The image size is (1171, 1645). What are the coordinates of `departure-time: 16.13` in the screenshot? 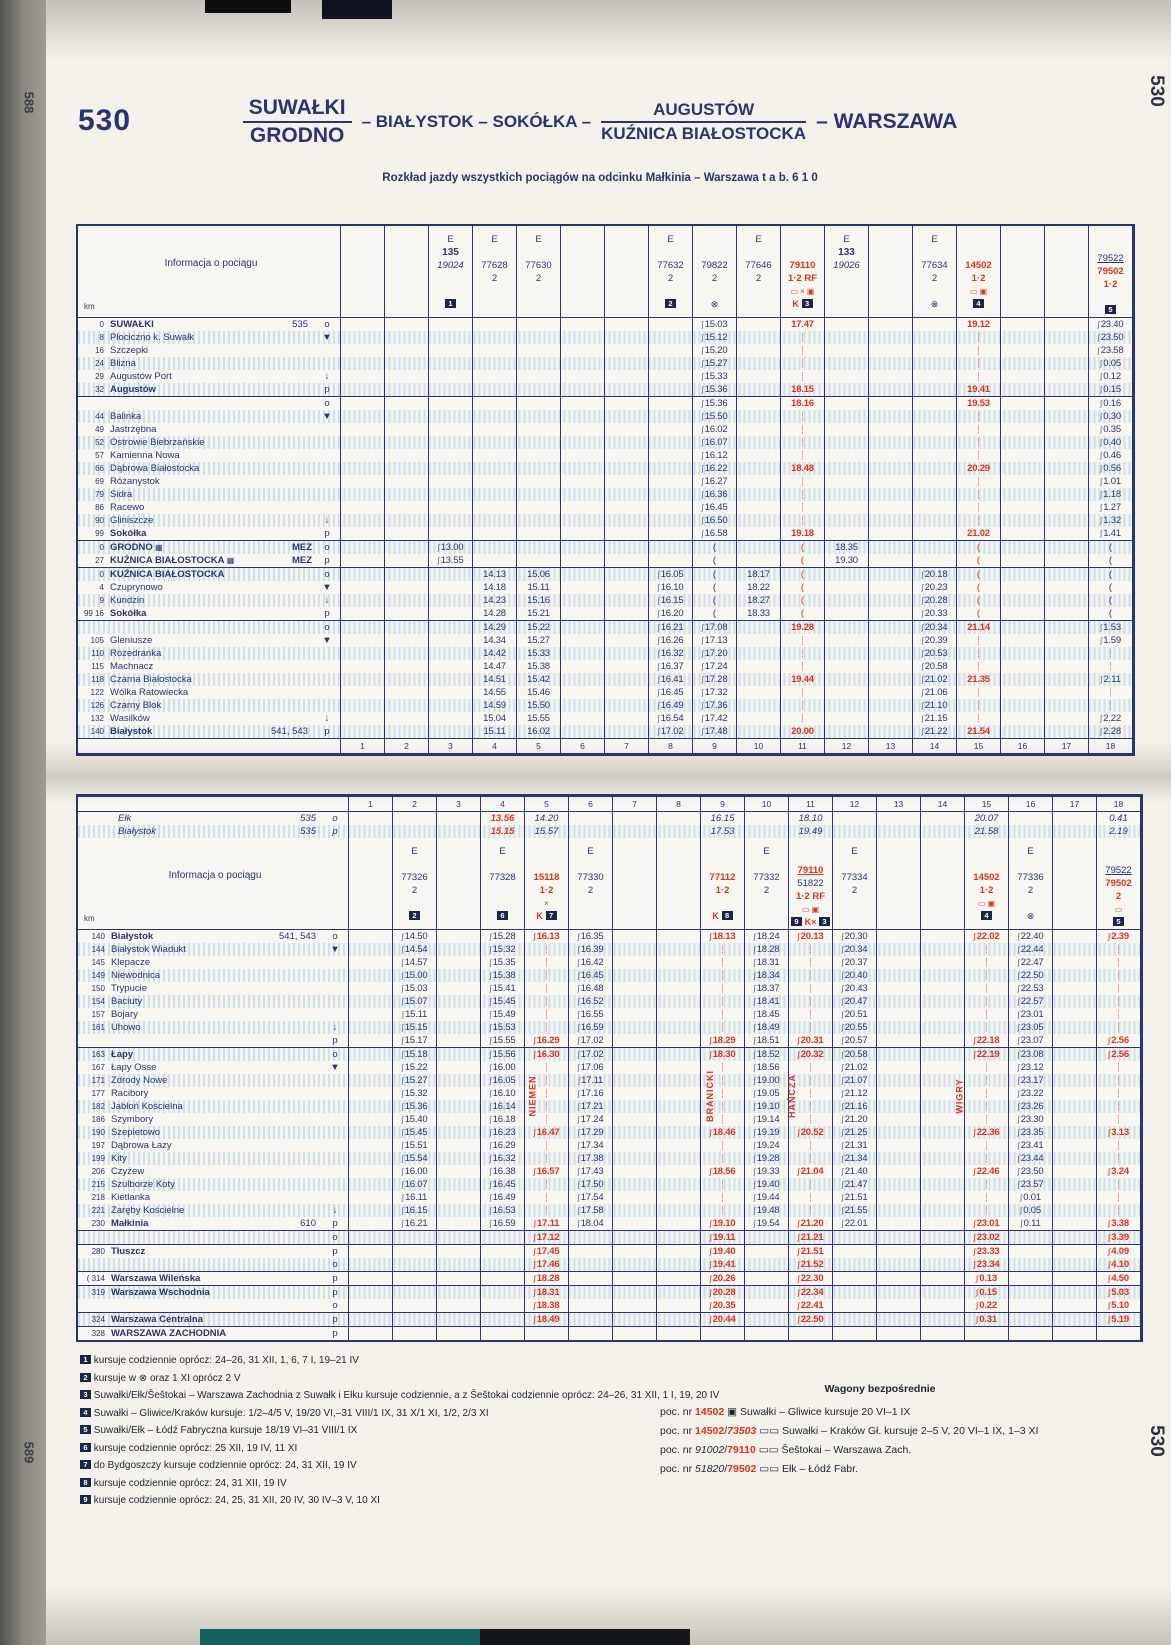 It's located at (548, 936).